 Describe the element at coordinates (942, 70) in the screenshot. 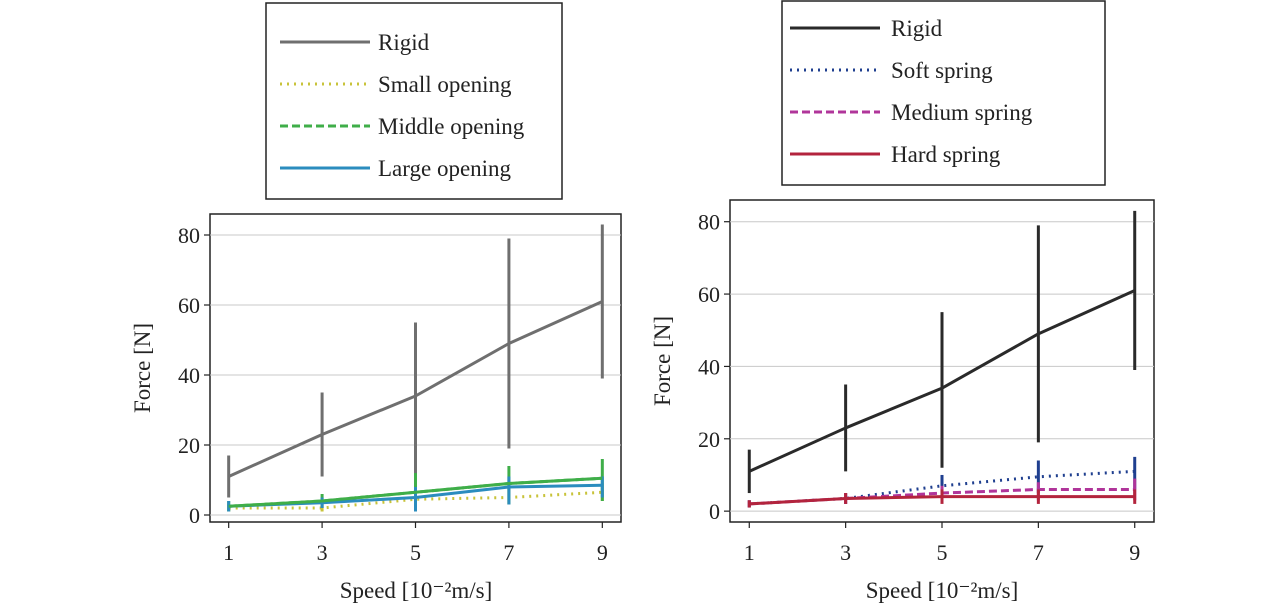

I see `legend-label: Soft spring` at that location.